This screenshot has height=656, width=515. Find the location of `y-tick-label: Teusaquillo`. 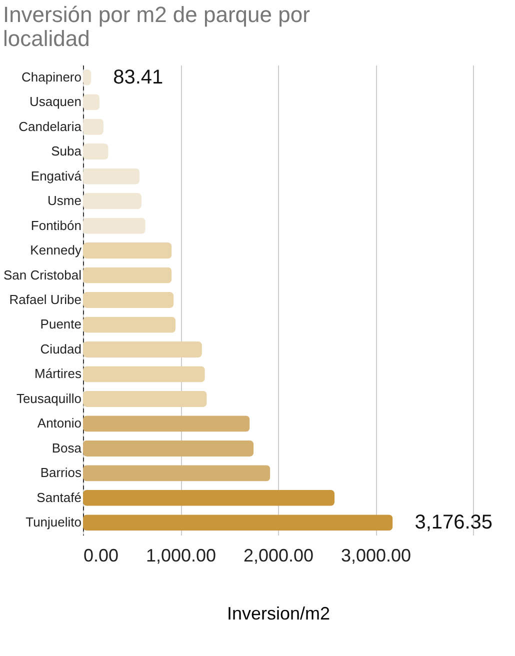

y-tick-label: Teusaquillo is located at coordinates (49, 398).